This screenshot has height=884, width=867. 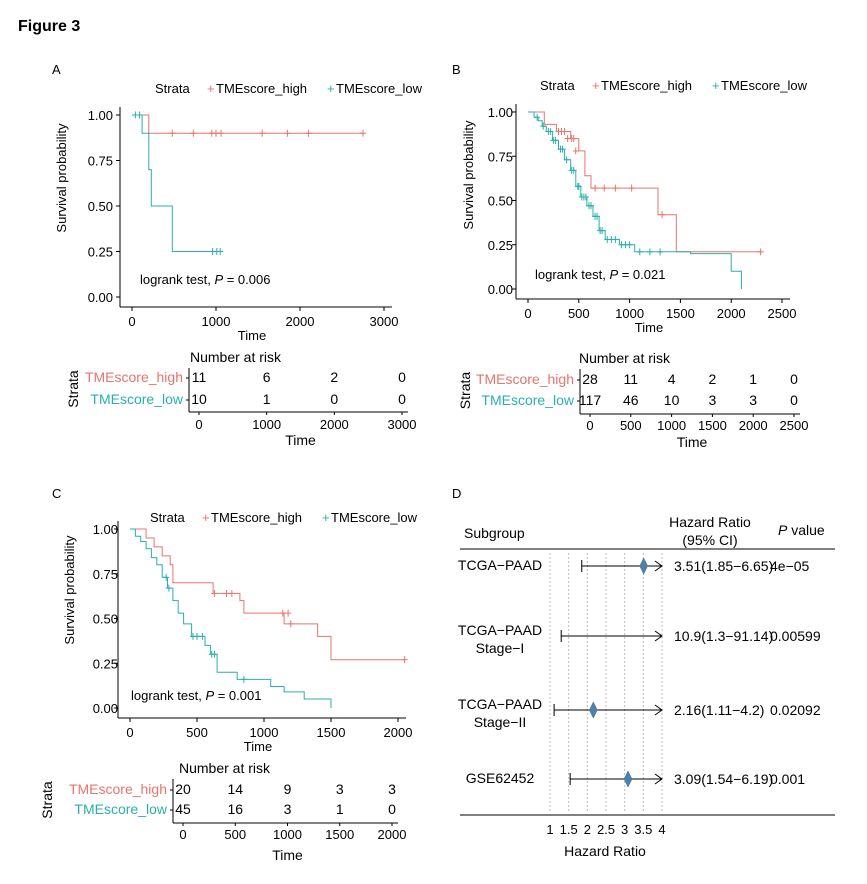 What do you see at coordinates (69, 590) in the screenshot?
I see `y-axis-label: Survival probability` at bounding box center [69, 590].